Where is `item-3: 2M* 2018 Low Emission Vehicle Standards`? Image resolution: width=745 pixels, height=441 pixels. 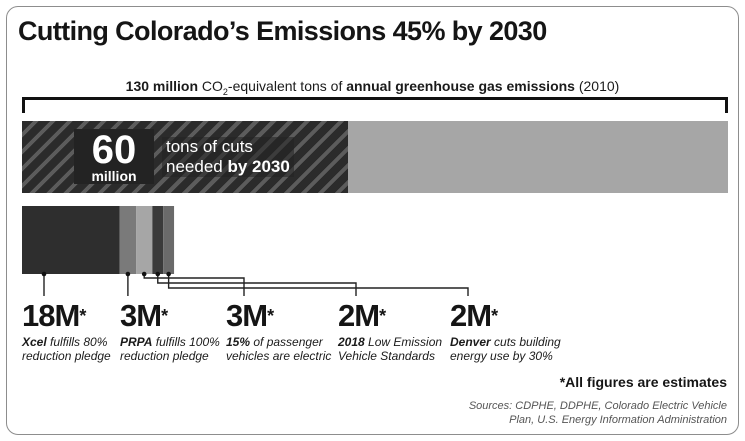
item-3: 2M* 2018 Low Emission Vehicle Standards is located at coordinates (390, 332).